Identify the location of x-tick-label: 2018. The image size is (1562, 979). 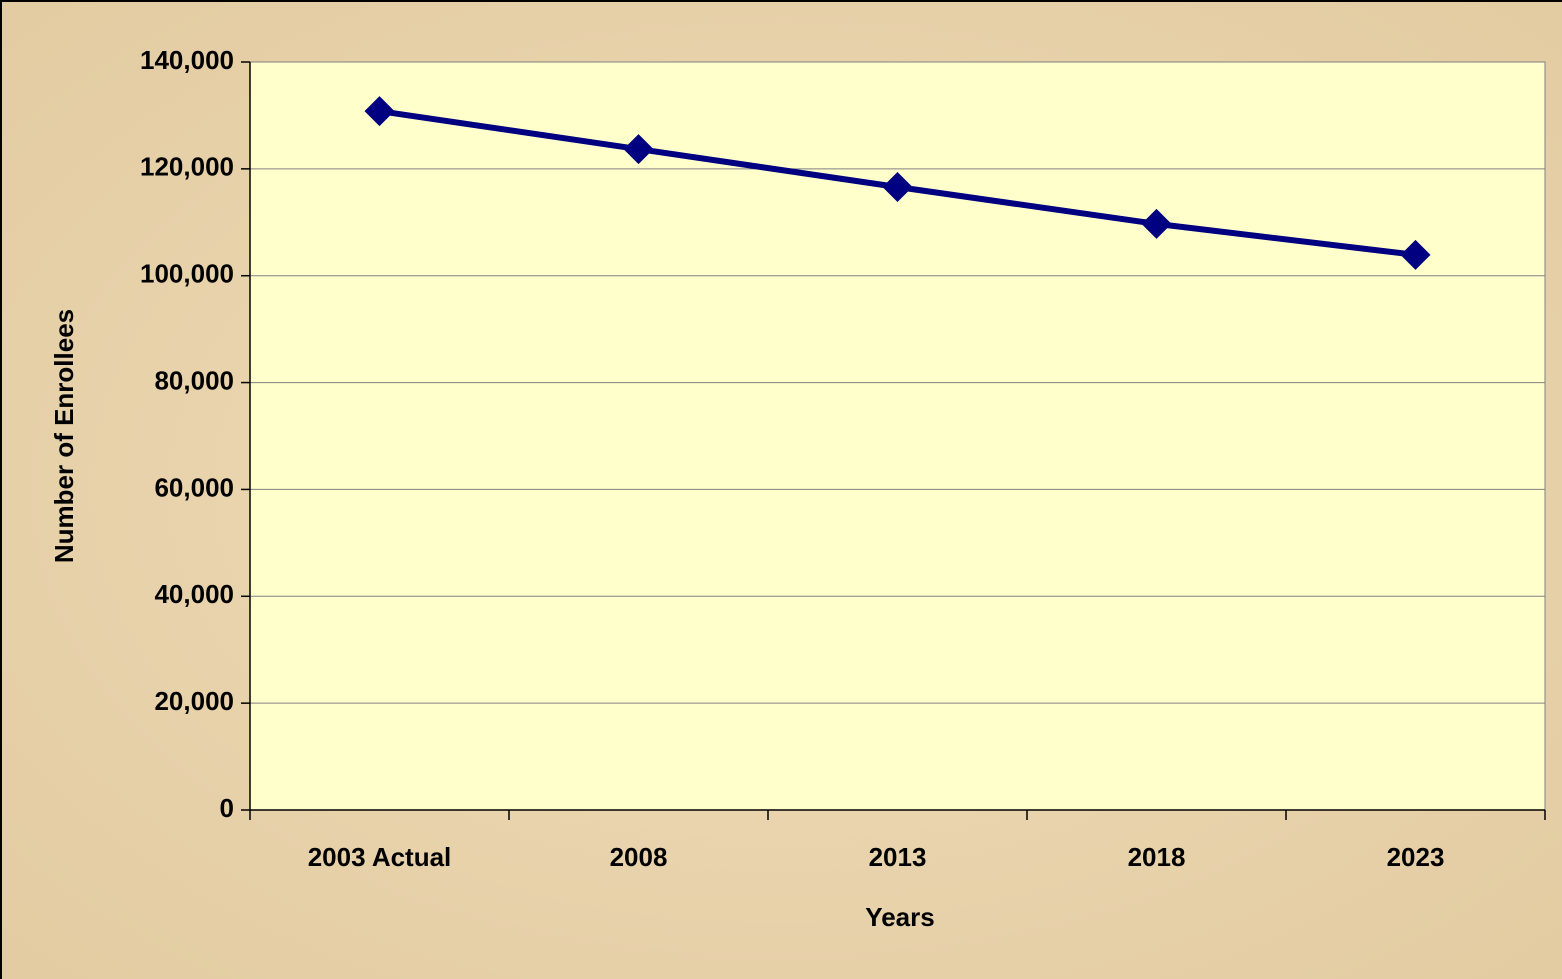
(1157, 857).